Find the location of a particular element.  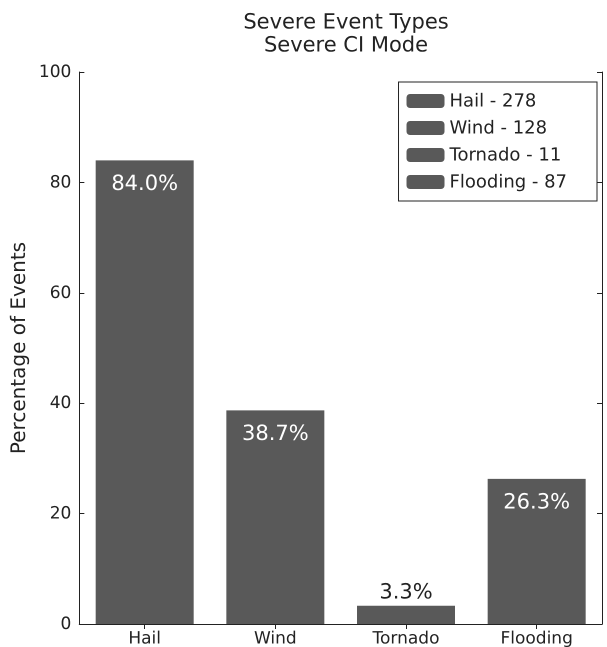

x-tick-label: Hail is located at coordinates (145, 637).